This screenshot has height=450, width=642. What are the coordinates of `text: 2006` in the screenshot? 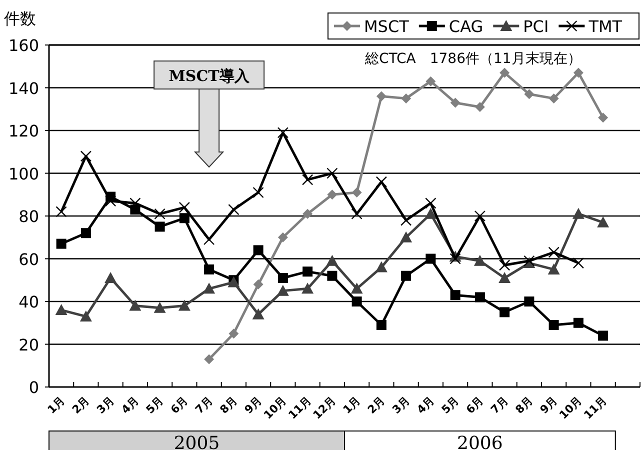 It's located at (480, 441).